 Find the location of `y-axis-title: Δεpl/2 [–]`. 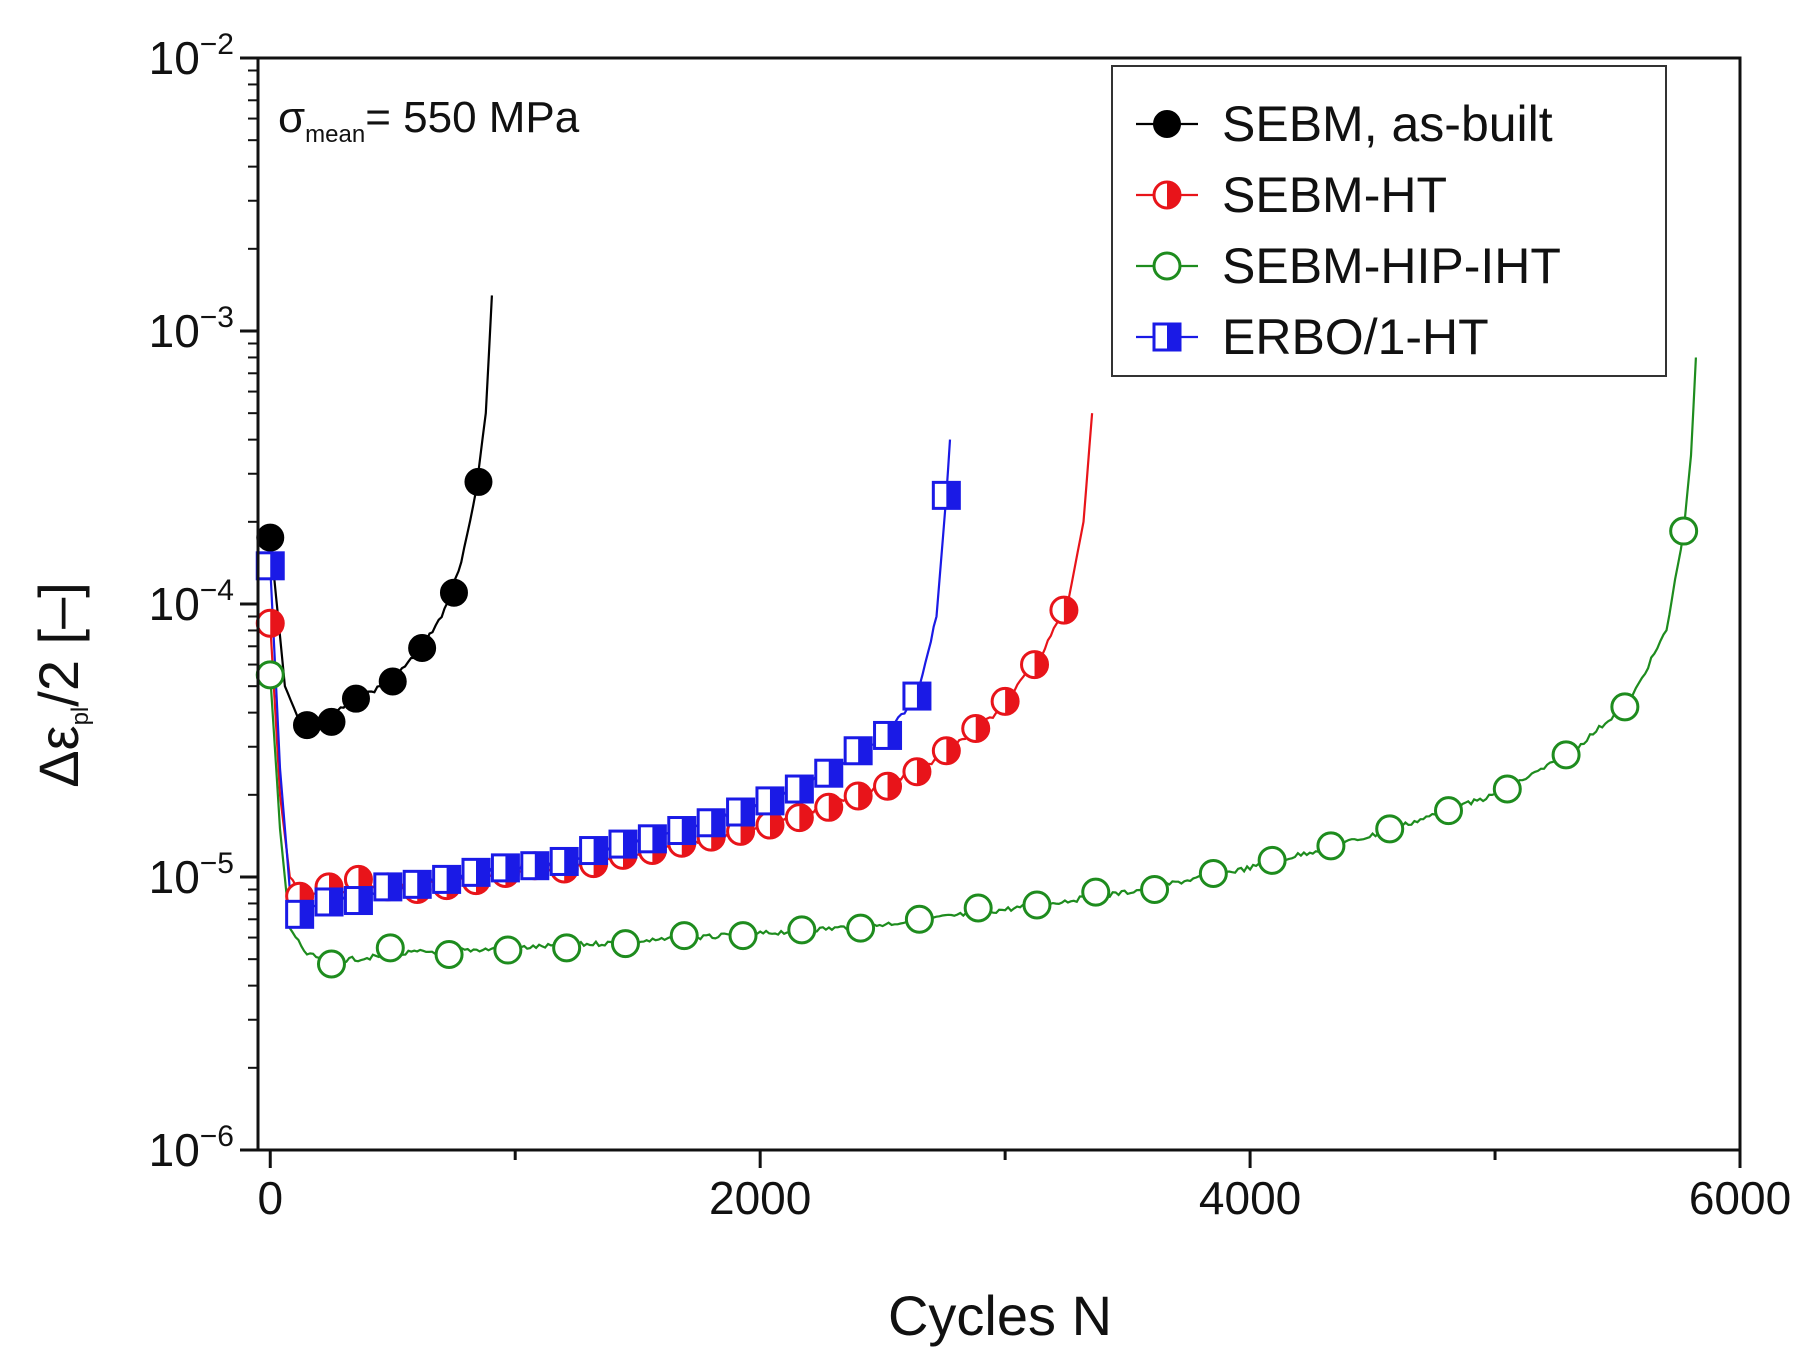

y-axis-title: Δεpl/2 [–] is located at coordinates (60, 685).